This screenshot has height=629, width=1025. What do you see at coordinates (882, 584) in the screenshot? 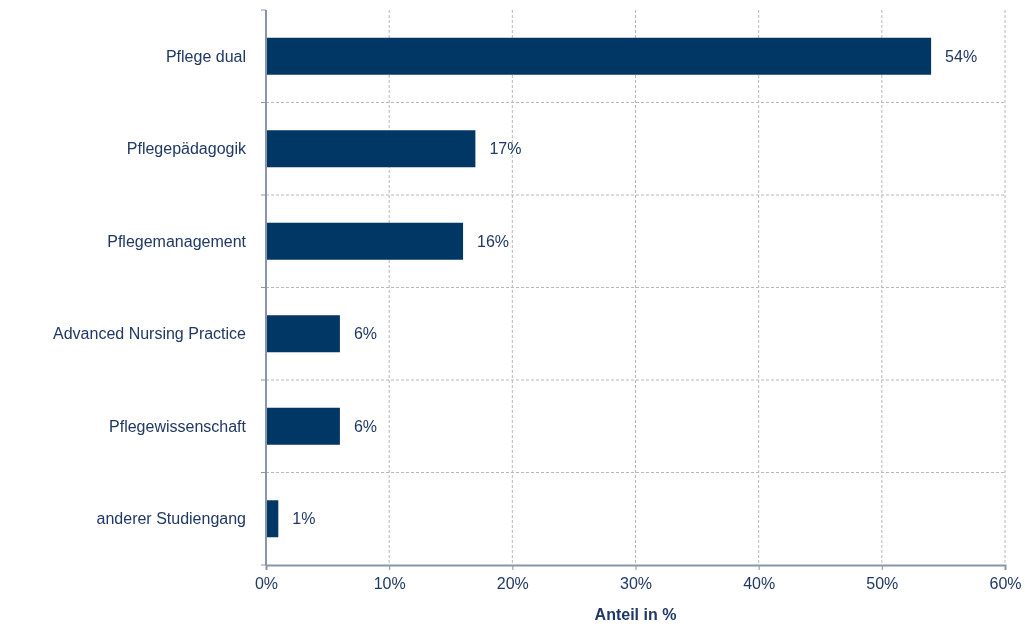
I see `x-tick-label: 50%` at bounding box center [882, 584].